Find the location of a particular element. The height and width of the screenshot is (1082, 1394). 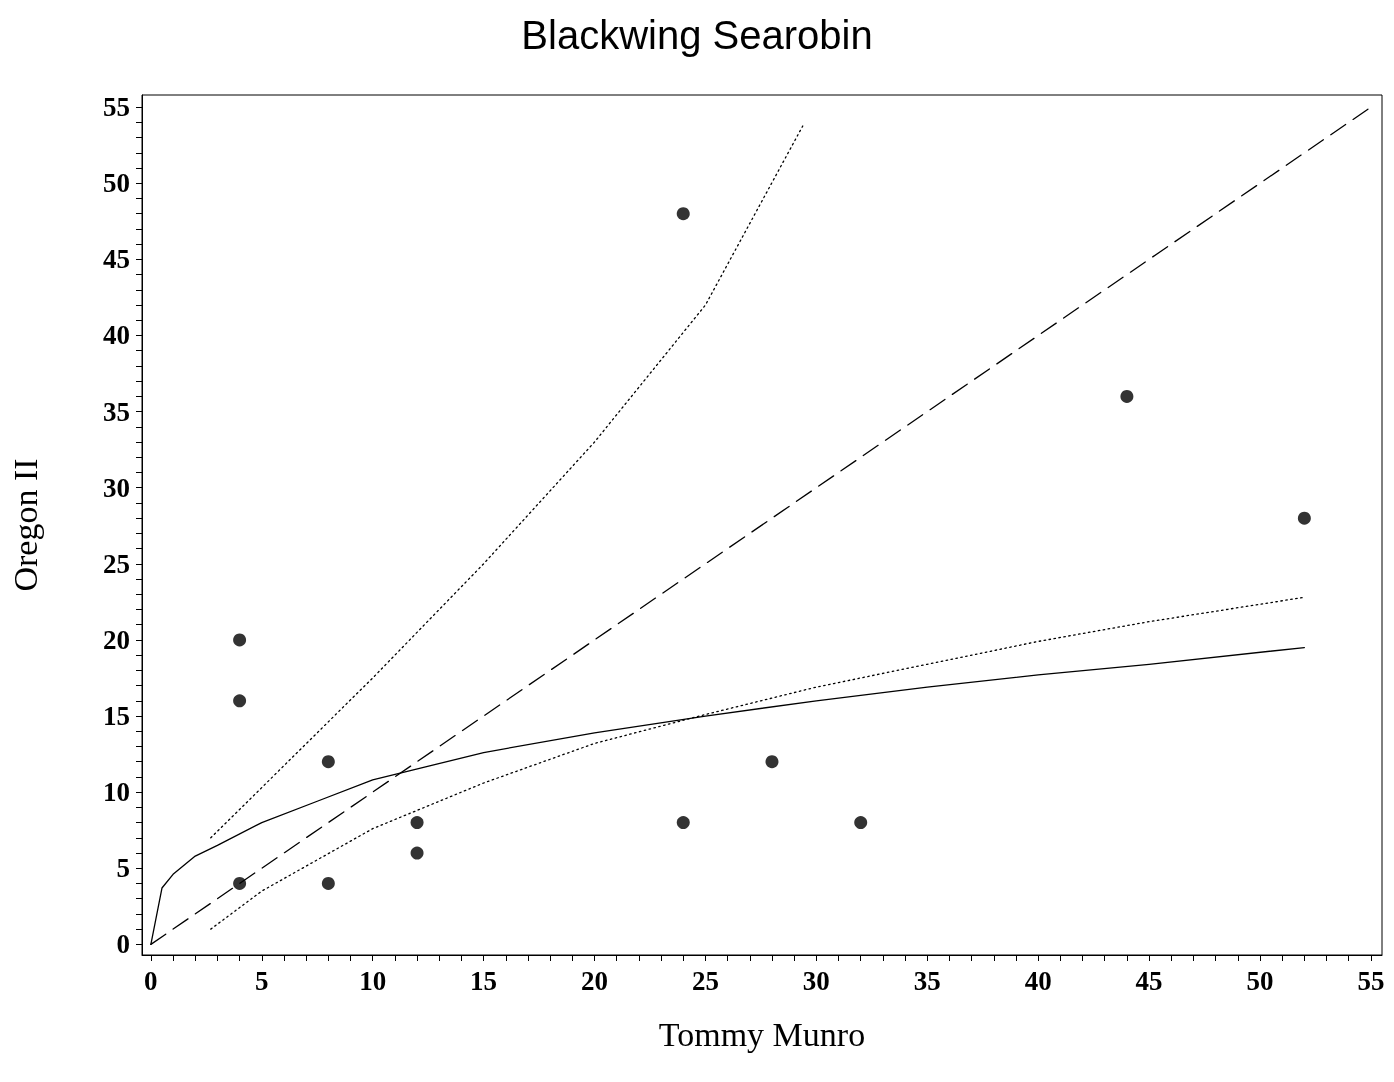

x-axis-title: Tommy Munro is located at coordinates (762, 1034).